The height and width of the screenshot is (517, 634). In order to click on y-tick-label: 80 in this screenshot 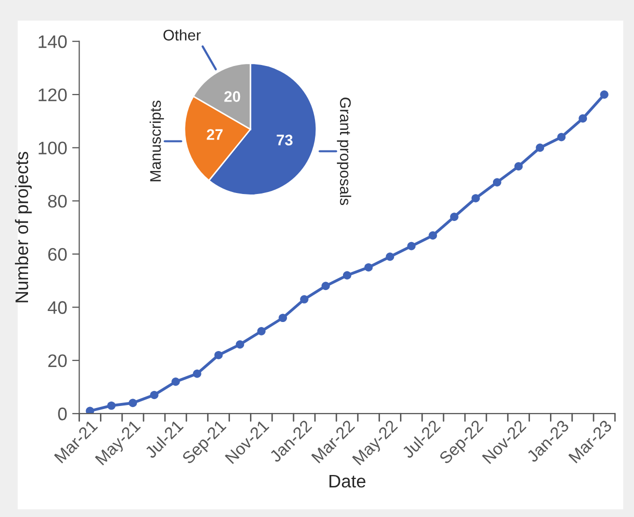, I will do `click(57, 201)`.